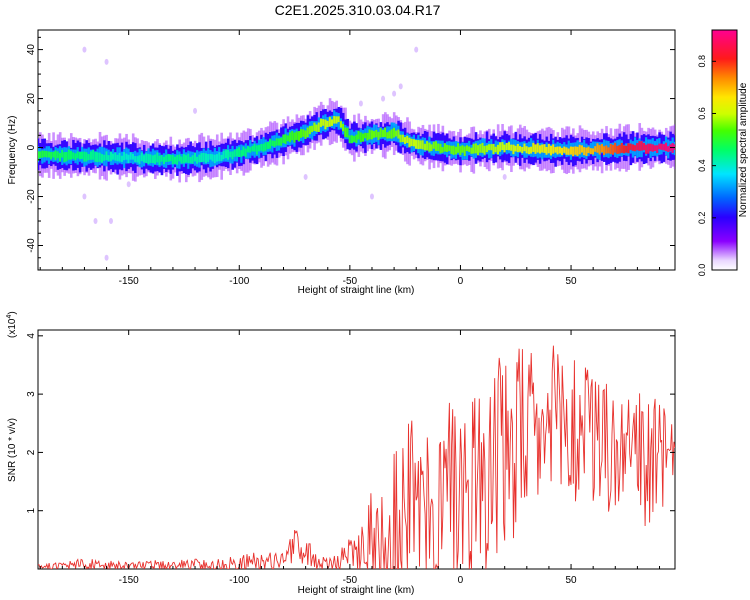 This screenshot has height=600, width=750. I want to click on colorbar-tick-label: 0.6, so click(702, 113).